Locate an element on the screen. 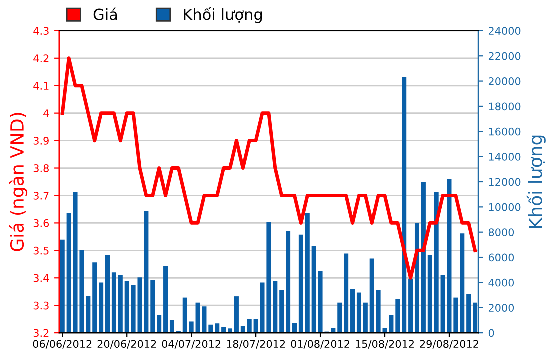 The image size is (550, 364). y2-tick-label: 0 is located at coordinates (491, 333).